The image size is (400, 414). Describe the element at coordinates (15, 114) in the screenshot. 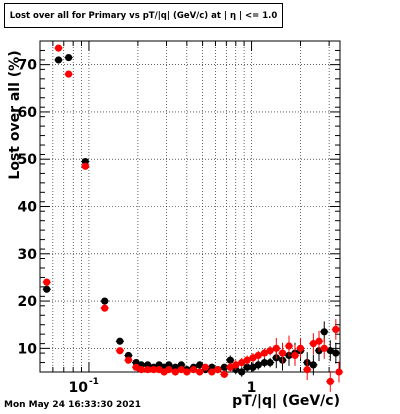

I see `y-axis-title: Lost over all (%)` at that location.